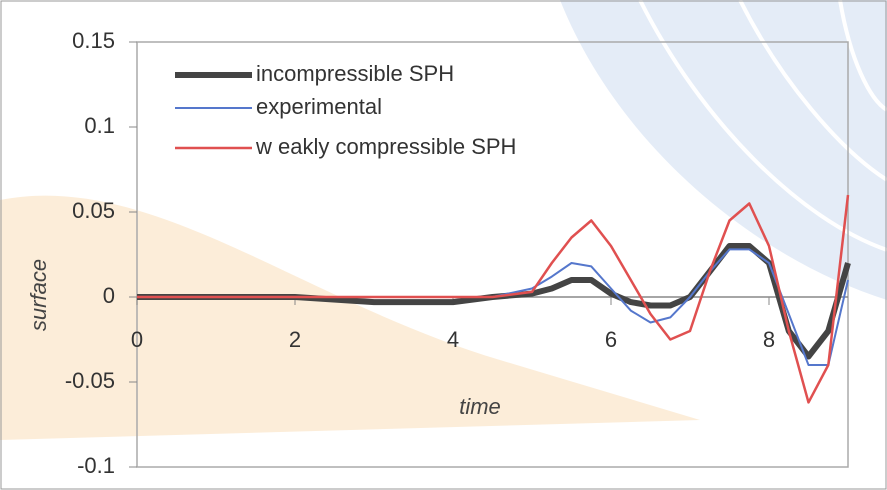  I want to click on y-tick-label: 0.1, so click(99, 125).